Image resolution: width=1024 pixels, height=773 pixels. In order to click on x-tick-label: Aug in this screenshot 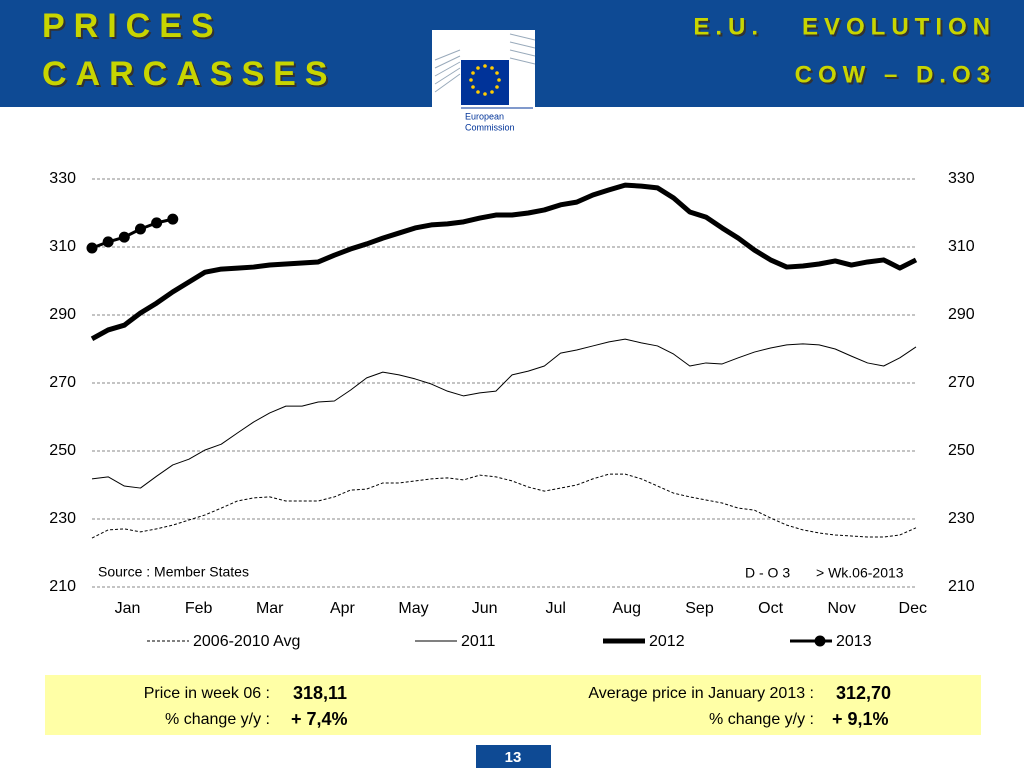, I will do `click(627, 608)`.